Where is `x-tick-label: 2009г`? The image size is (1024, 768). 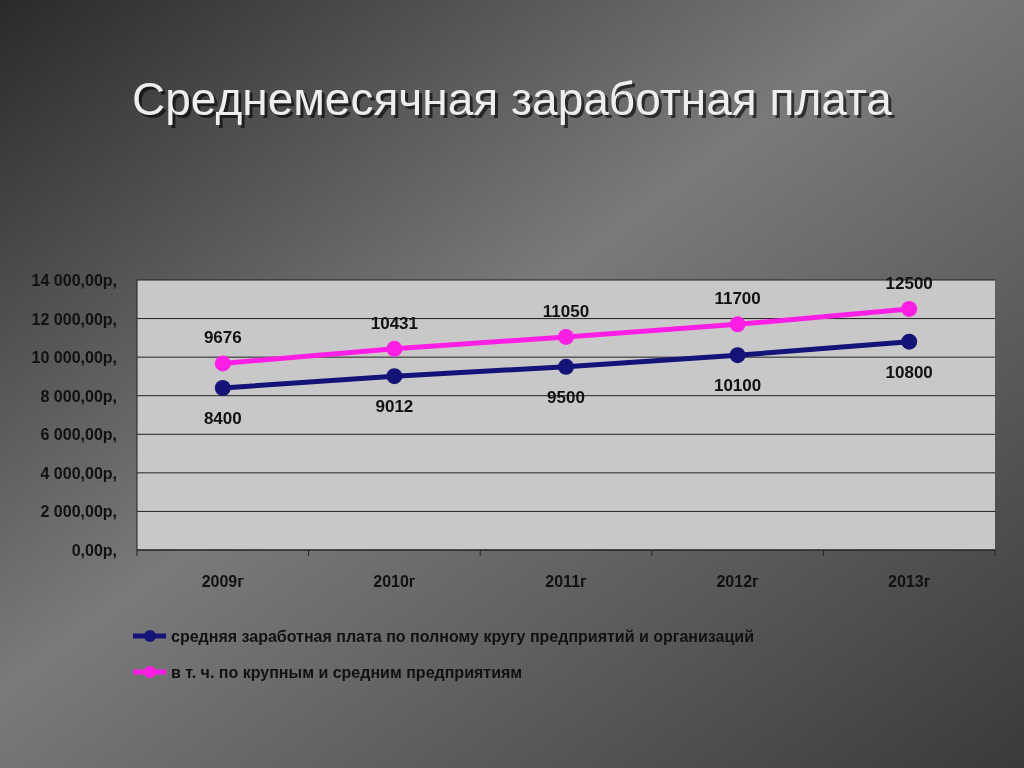 x-tick-label: 2009г is located at coordinates (223, 581).